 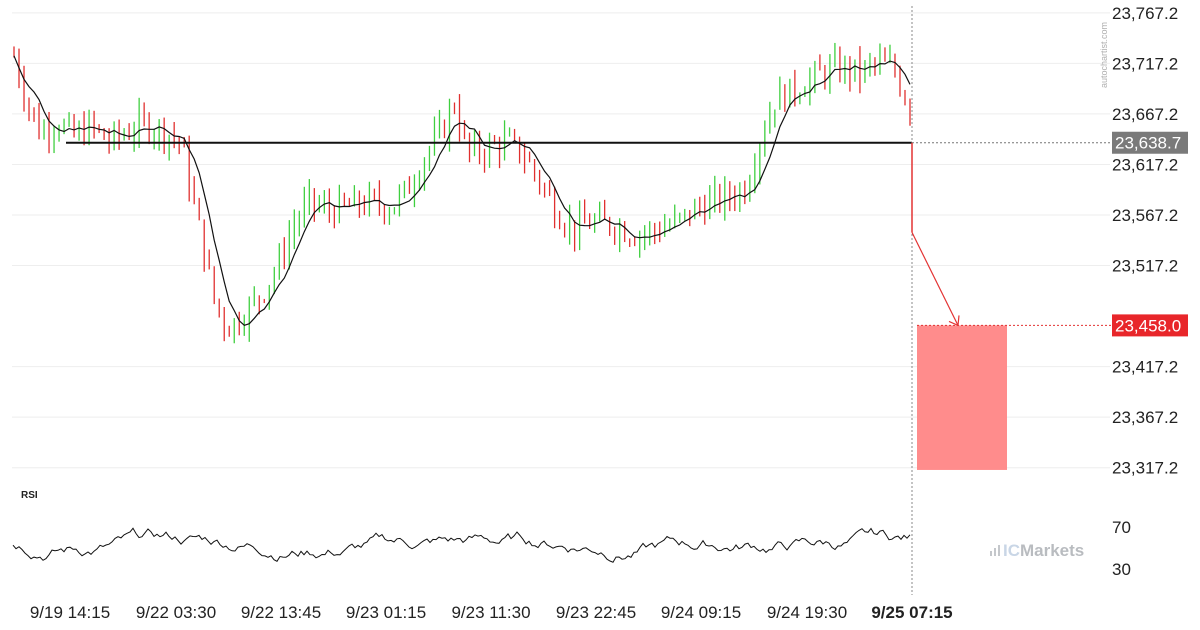 I want to click on rsi-level-70: 70, so click(x=1121, y=527).